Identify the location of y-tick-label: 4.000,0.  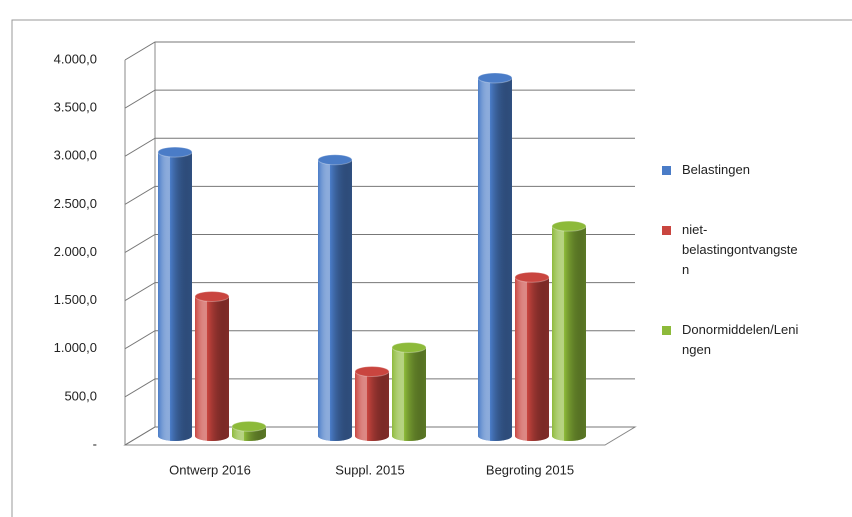
(75, 58).